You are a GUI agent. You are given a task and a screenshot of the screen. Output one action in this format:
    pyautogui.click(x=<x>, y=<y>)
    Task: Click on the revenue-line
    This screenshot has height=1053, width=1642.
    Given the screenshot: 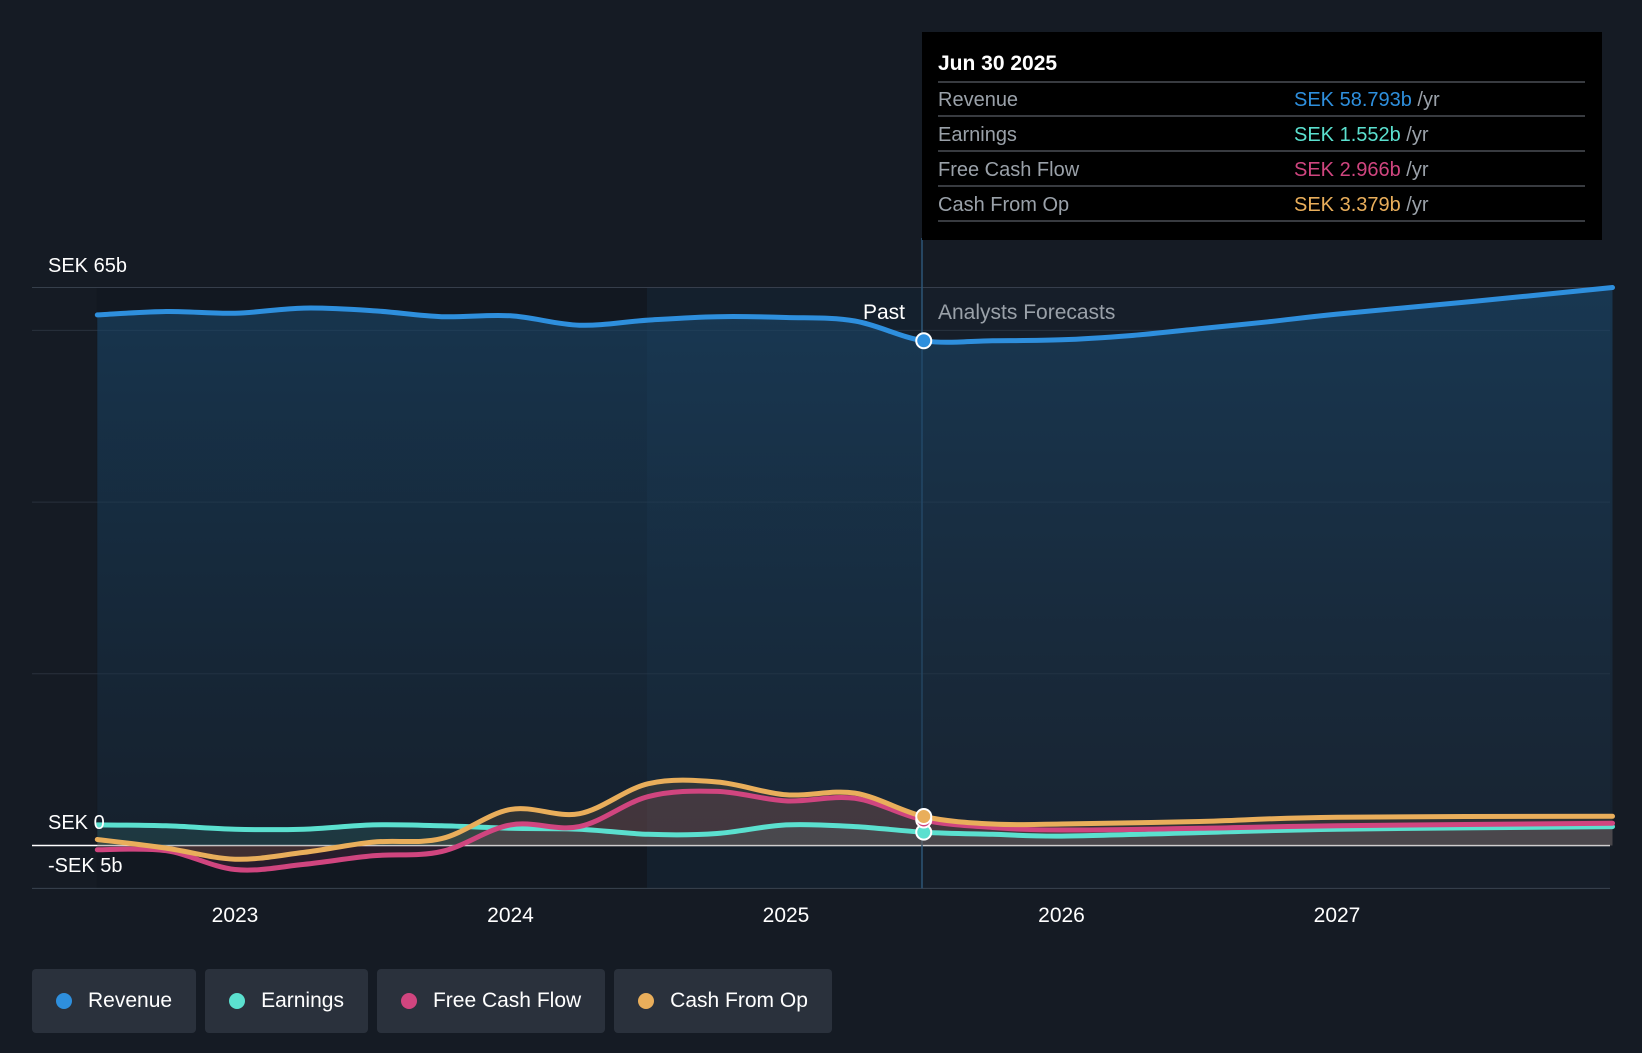 What is the action you would take?
    pyautogui.click(x=854, y=315)
    